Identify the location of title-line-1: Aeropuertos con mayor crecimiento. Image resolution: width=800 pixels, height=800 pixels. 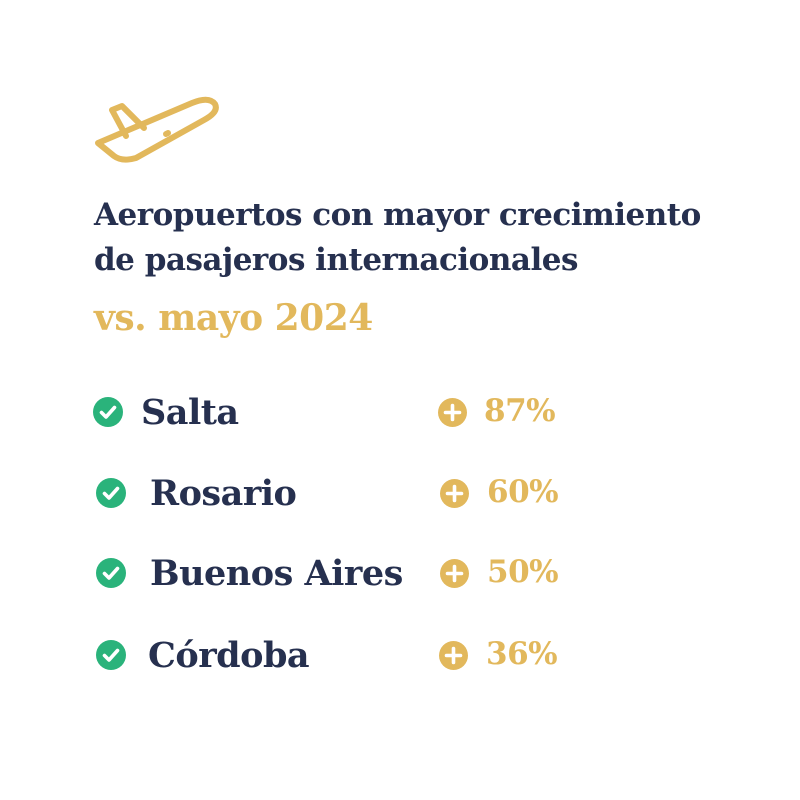
(397, 215).